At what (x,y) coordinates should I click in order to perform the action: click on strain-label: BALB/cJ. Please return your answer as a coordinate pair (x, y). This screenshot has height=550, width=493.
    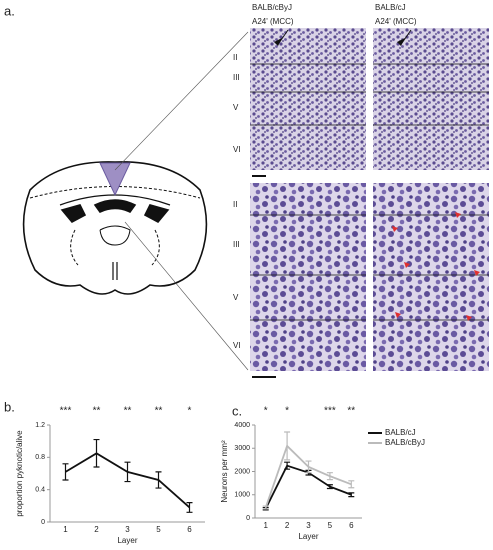
    Looking at the image, I should click on (390, 7).